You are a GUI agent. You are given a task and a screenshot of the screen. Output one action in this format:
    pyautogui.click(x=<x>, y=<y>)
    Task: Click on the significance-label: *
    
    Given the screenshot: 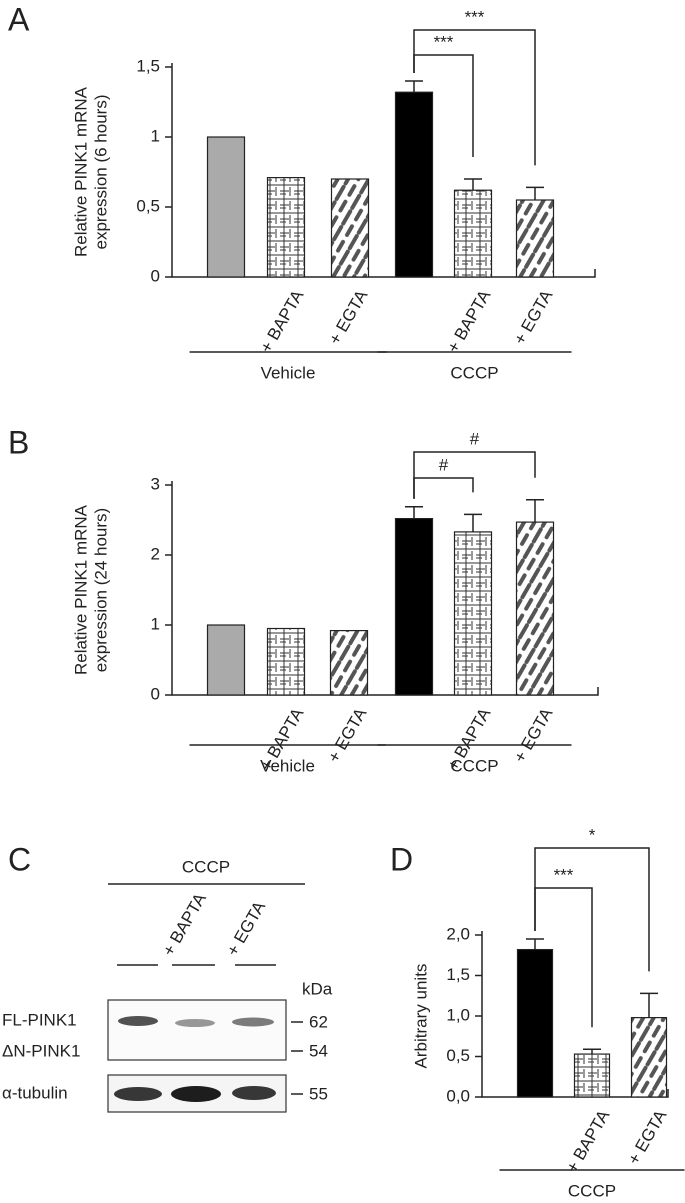 What is the action you would take?
    pyautogui.click(x=592, y=834)
    